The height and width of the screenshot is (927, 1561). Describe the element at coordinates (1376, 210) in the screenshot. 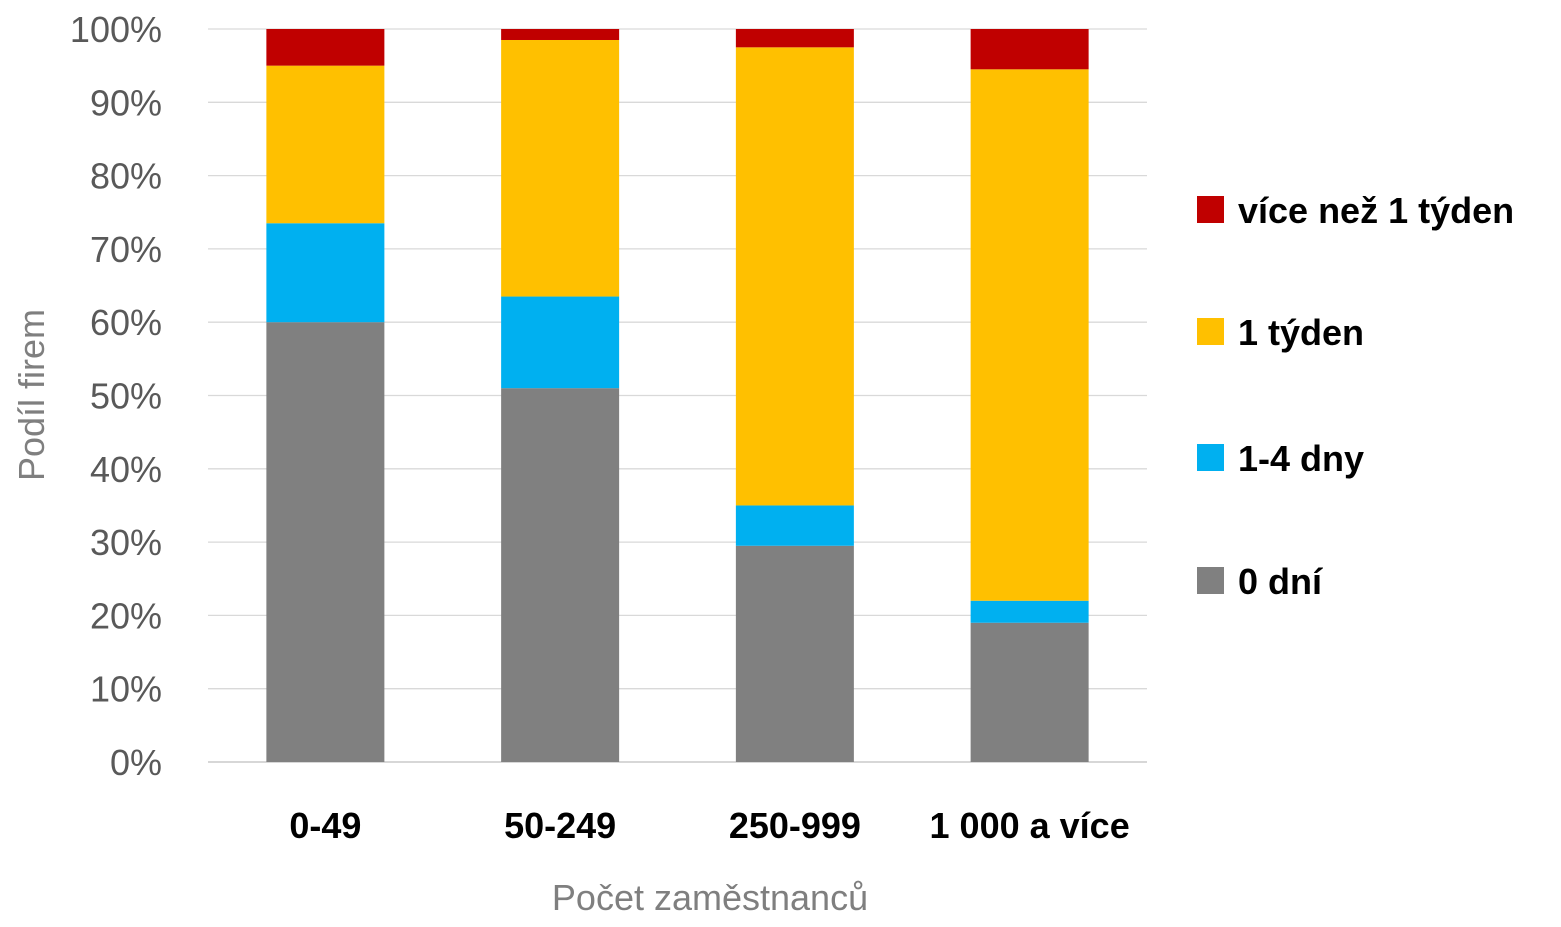

I see `legend-label: více než 1 týden` at that location.